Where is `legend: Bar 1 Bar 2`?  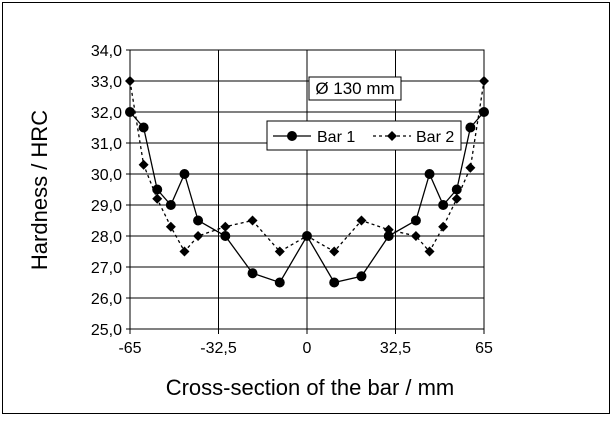
legend: Bar 1 Bar 2 is located at coordinates (364, 135).